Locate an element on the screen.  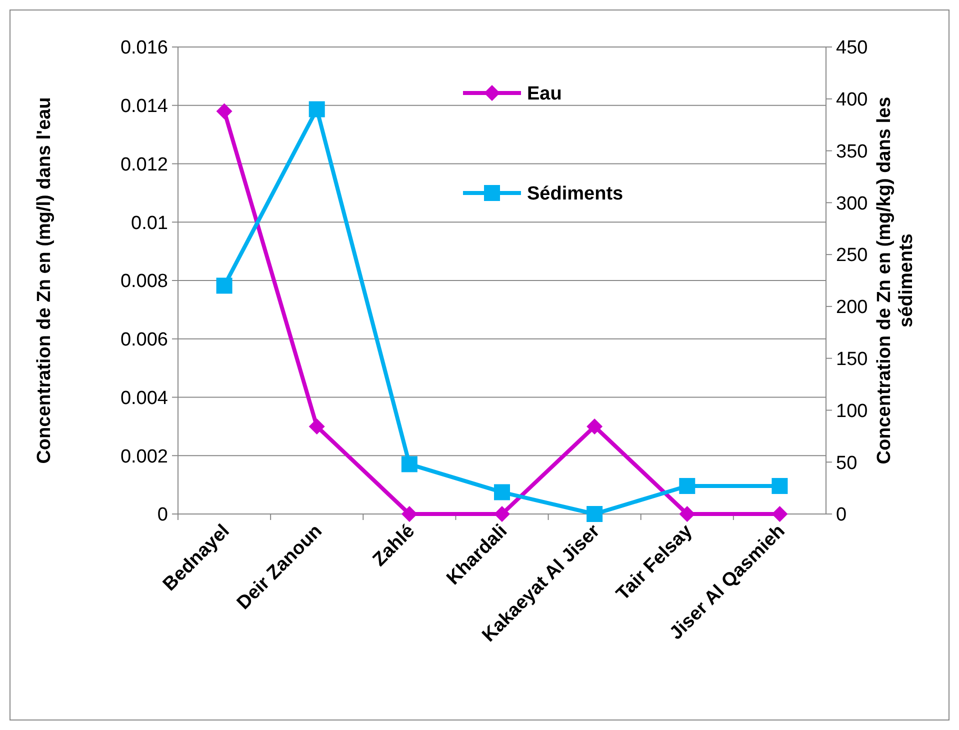
y-tick-label: 0.01 is located at coordinates (149, 223).